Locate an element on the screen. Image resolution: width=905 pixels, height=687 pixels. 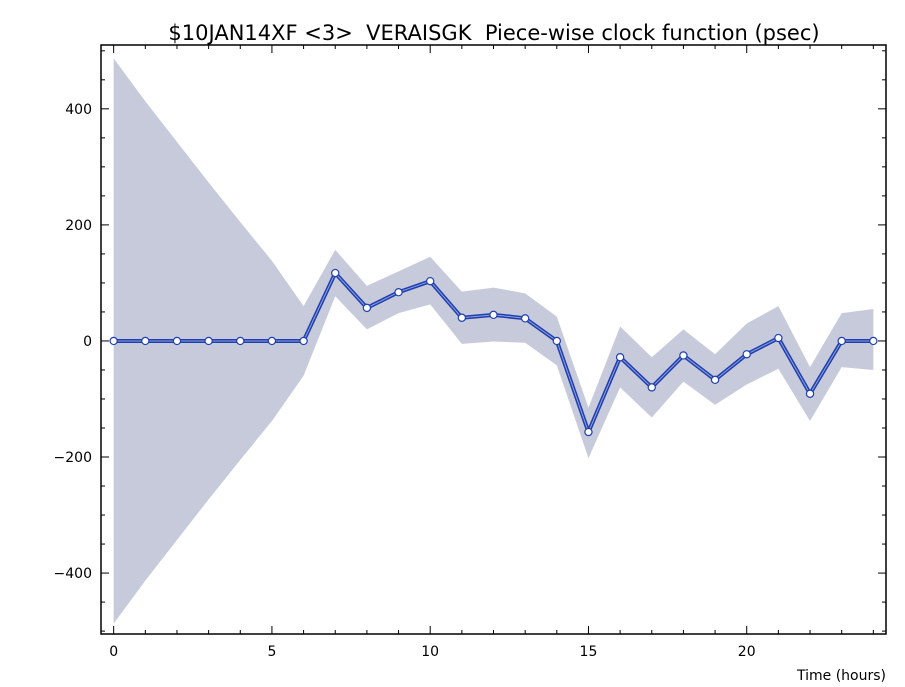
x-tick-label: 20 is located at coordinates (747, 652).